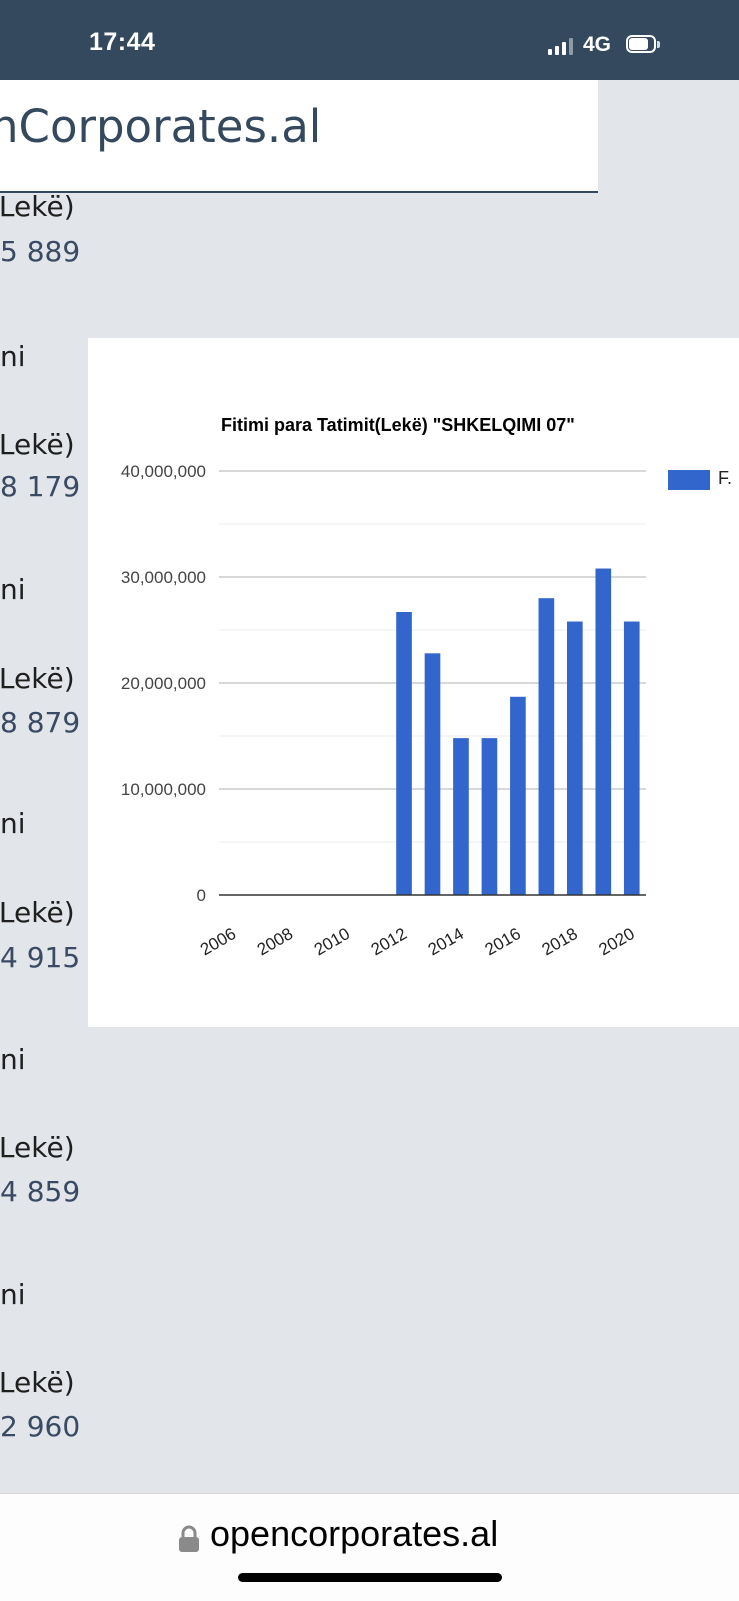 The height and width of the screenshot is (1601, 739). I want to click on x-tick-label: 2016, so click(503, 941).